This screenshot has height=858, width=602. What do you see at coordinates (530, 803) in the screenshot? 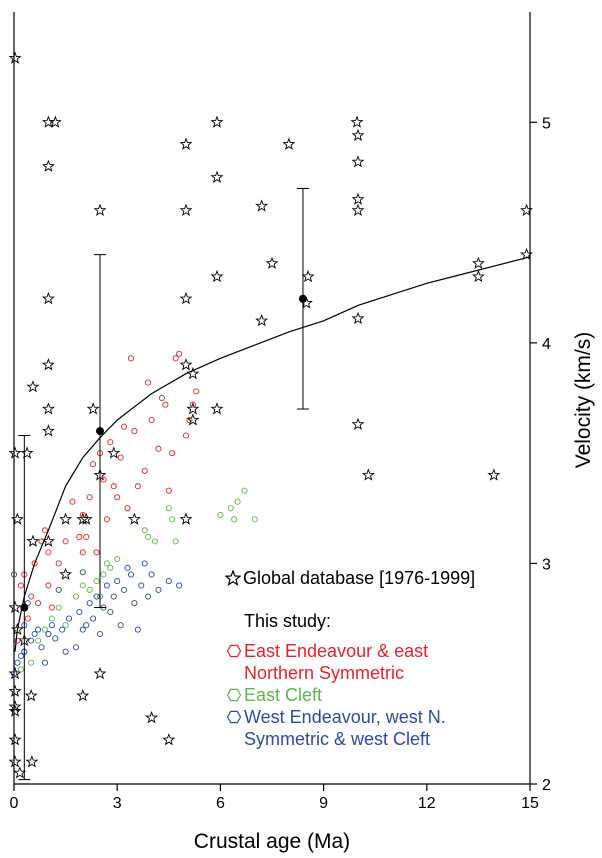
I see `x-tick-label: 15` at bounding box center [530, 803].